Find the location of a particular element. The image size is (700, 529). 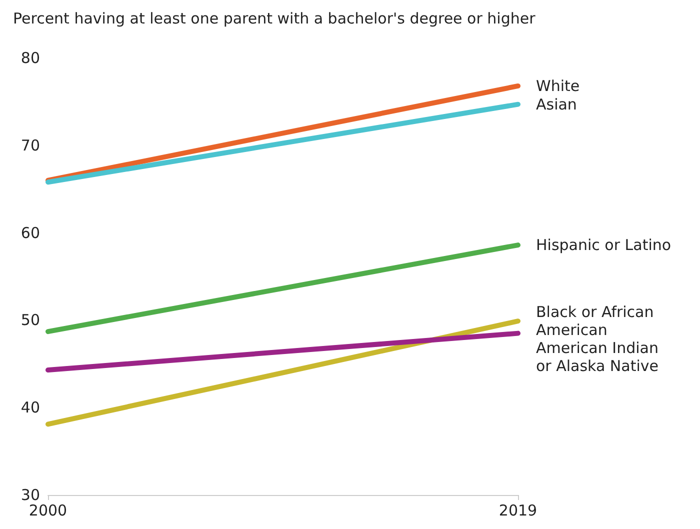

series-label: Black or African American is located at coordinates (597, 321).